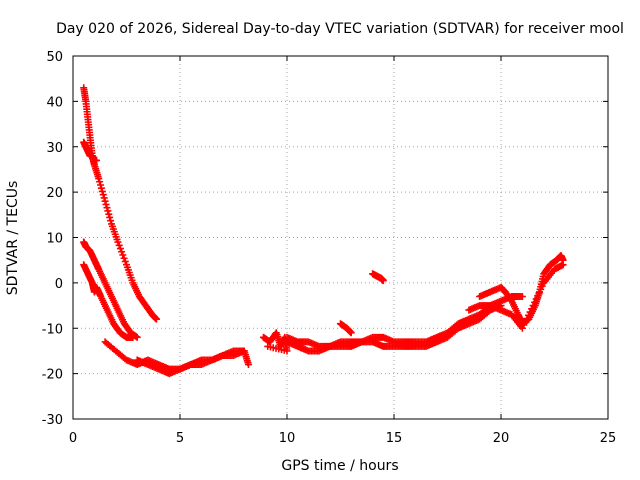 This screenshot has width=640, height=480. Describe the element at coordinates (52, 420) in the screenshot. I see `y-tick-label: -30` at that location.